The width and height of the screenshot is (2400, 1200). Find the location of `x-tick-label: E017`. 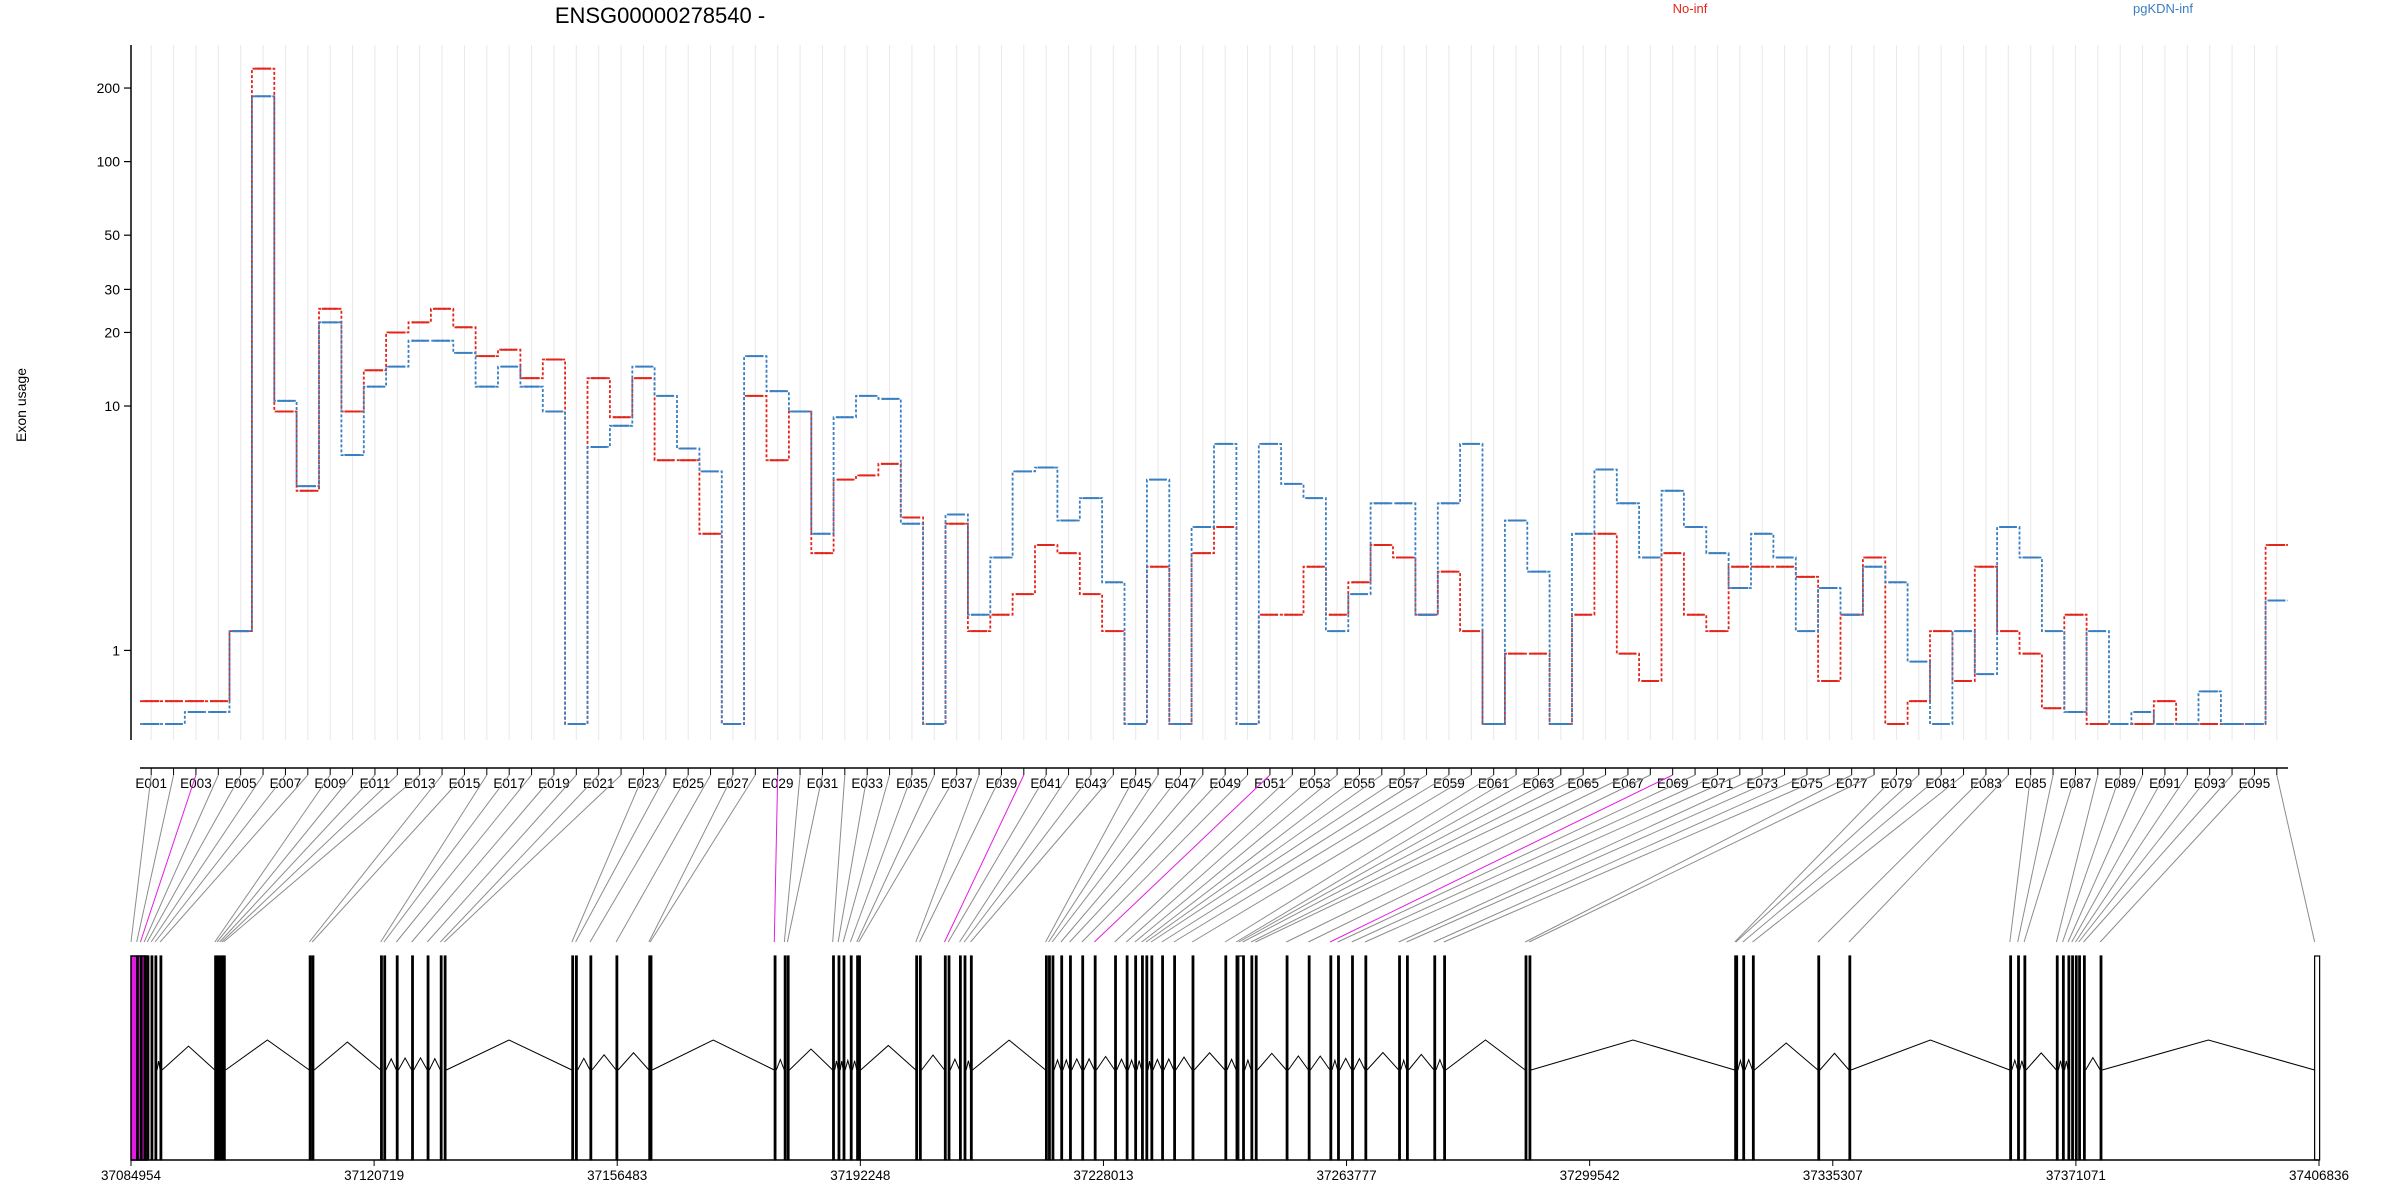

x-tick-label: E017 is located at coordinates (509, 783).